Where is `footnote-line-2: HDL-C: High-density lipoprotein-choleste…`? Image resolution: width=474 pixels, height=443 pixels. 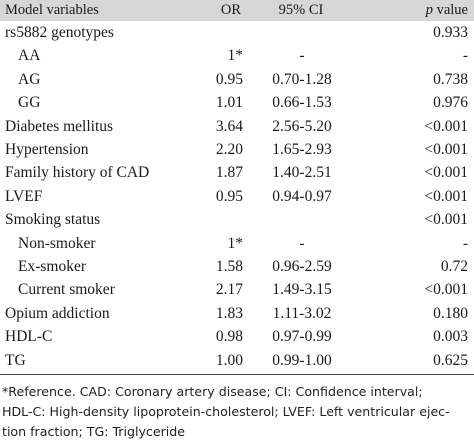
footnote-line-2: HDL-C: High-density lipoprotein-choleste… is located at coordinates (226, 411).